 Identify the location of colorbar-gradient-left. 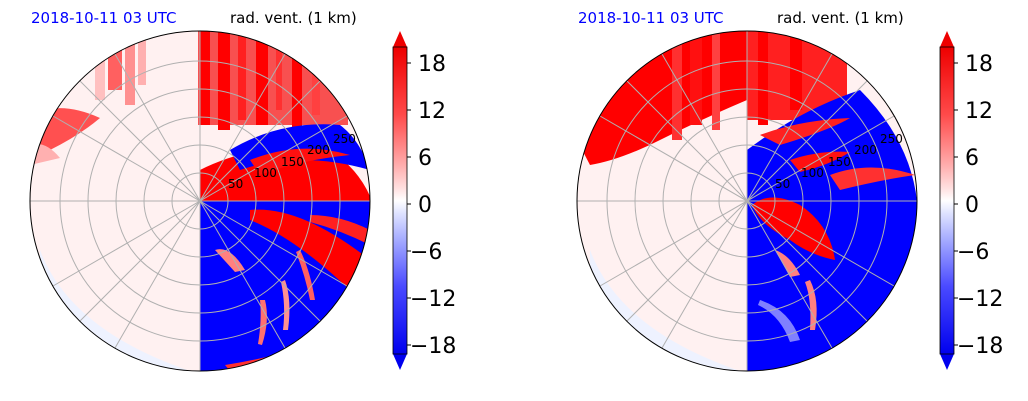
(400, 200).